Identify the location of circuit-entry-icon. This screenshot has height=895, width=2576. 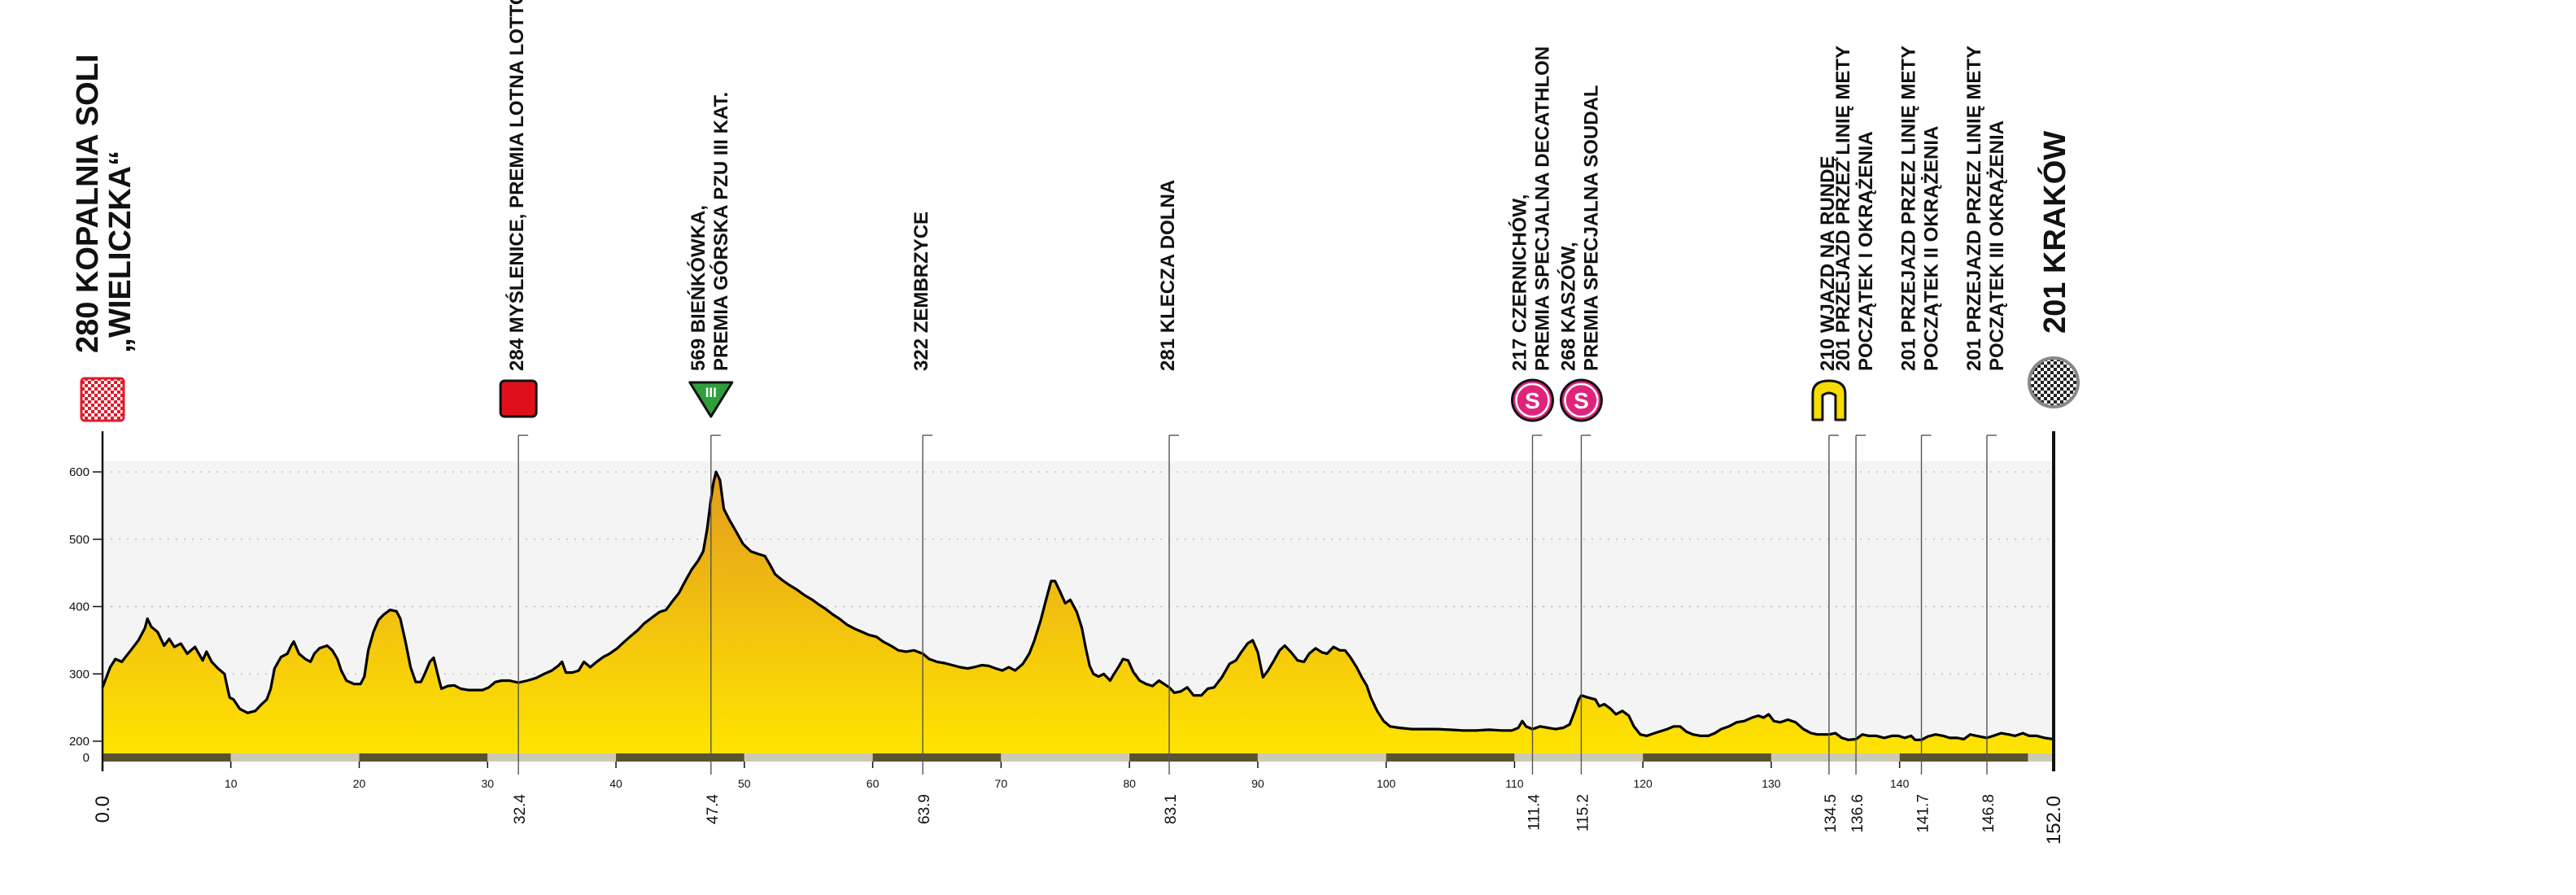
(1829, 400).